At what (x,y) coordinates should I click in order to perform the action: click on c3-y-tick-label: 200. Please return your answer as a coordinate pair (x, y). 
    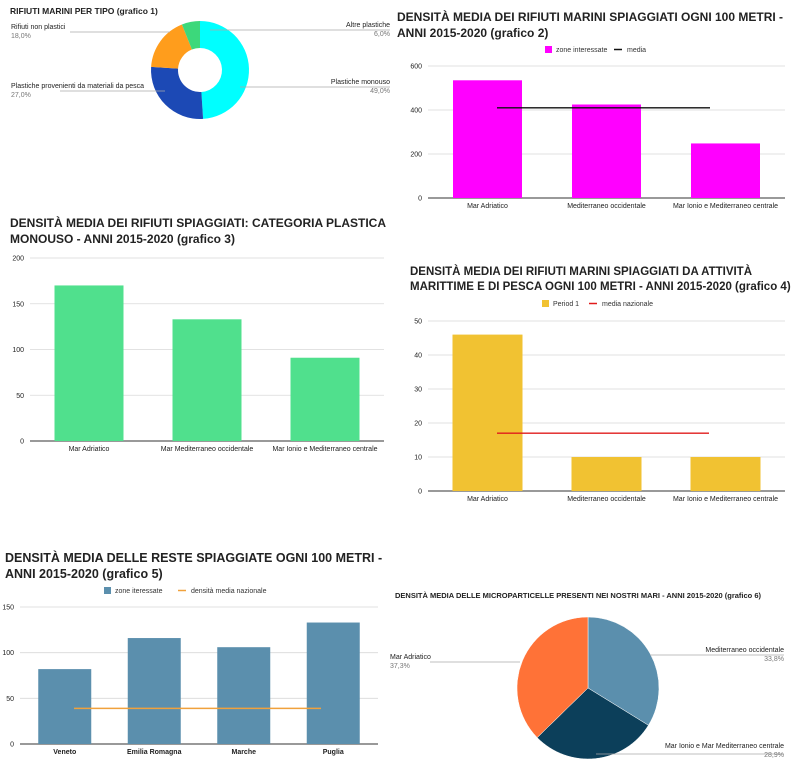
    Looking at the image, I should click on (18, 259).